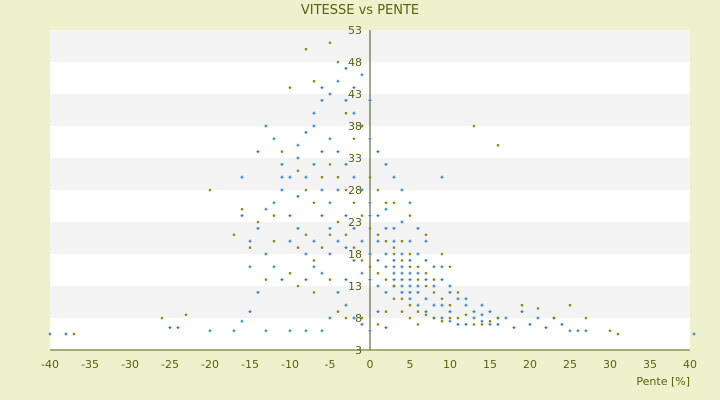 Image resolution: width=720 pixels, height=400 pixels. I want to click on y-tick-label: 53, so click(355, 30).